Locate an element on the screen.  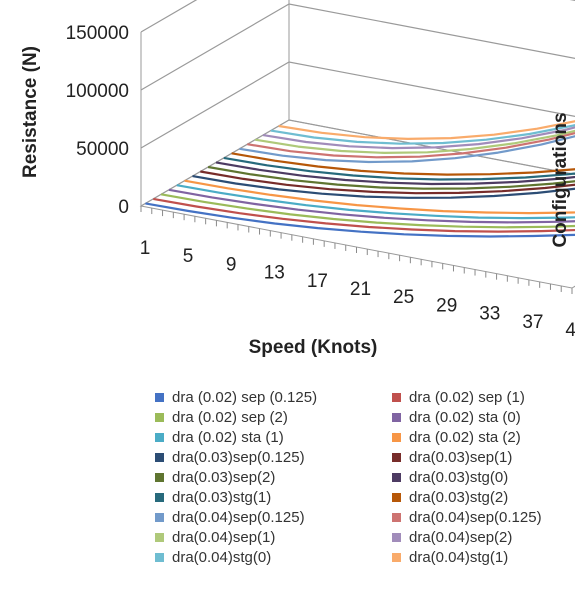
x-tick-label: 21 is located at coordinates (360, 289).